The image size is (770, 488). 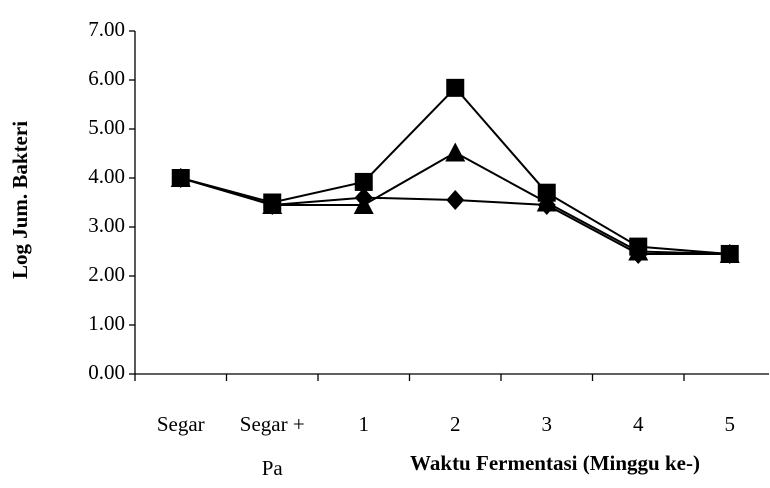 I want to click on x-tick-label: Segar + Pa, so click(x=272, y=446).